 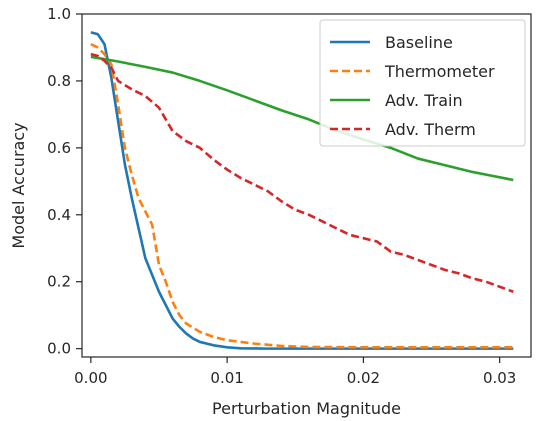 I want to click on legend-box, so click(x=422, y=83).